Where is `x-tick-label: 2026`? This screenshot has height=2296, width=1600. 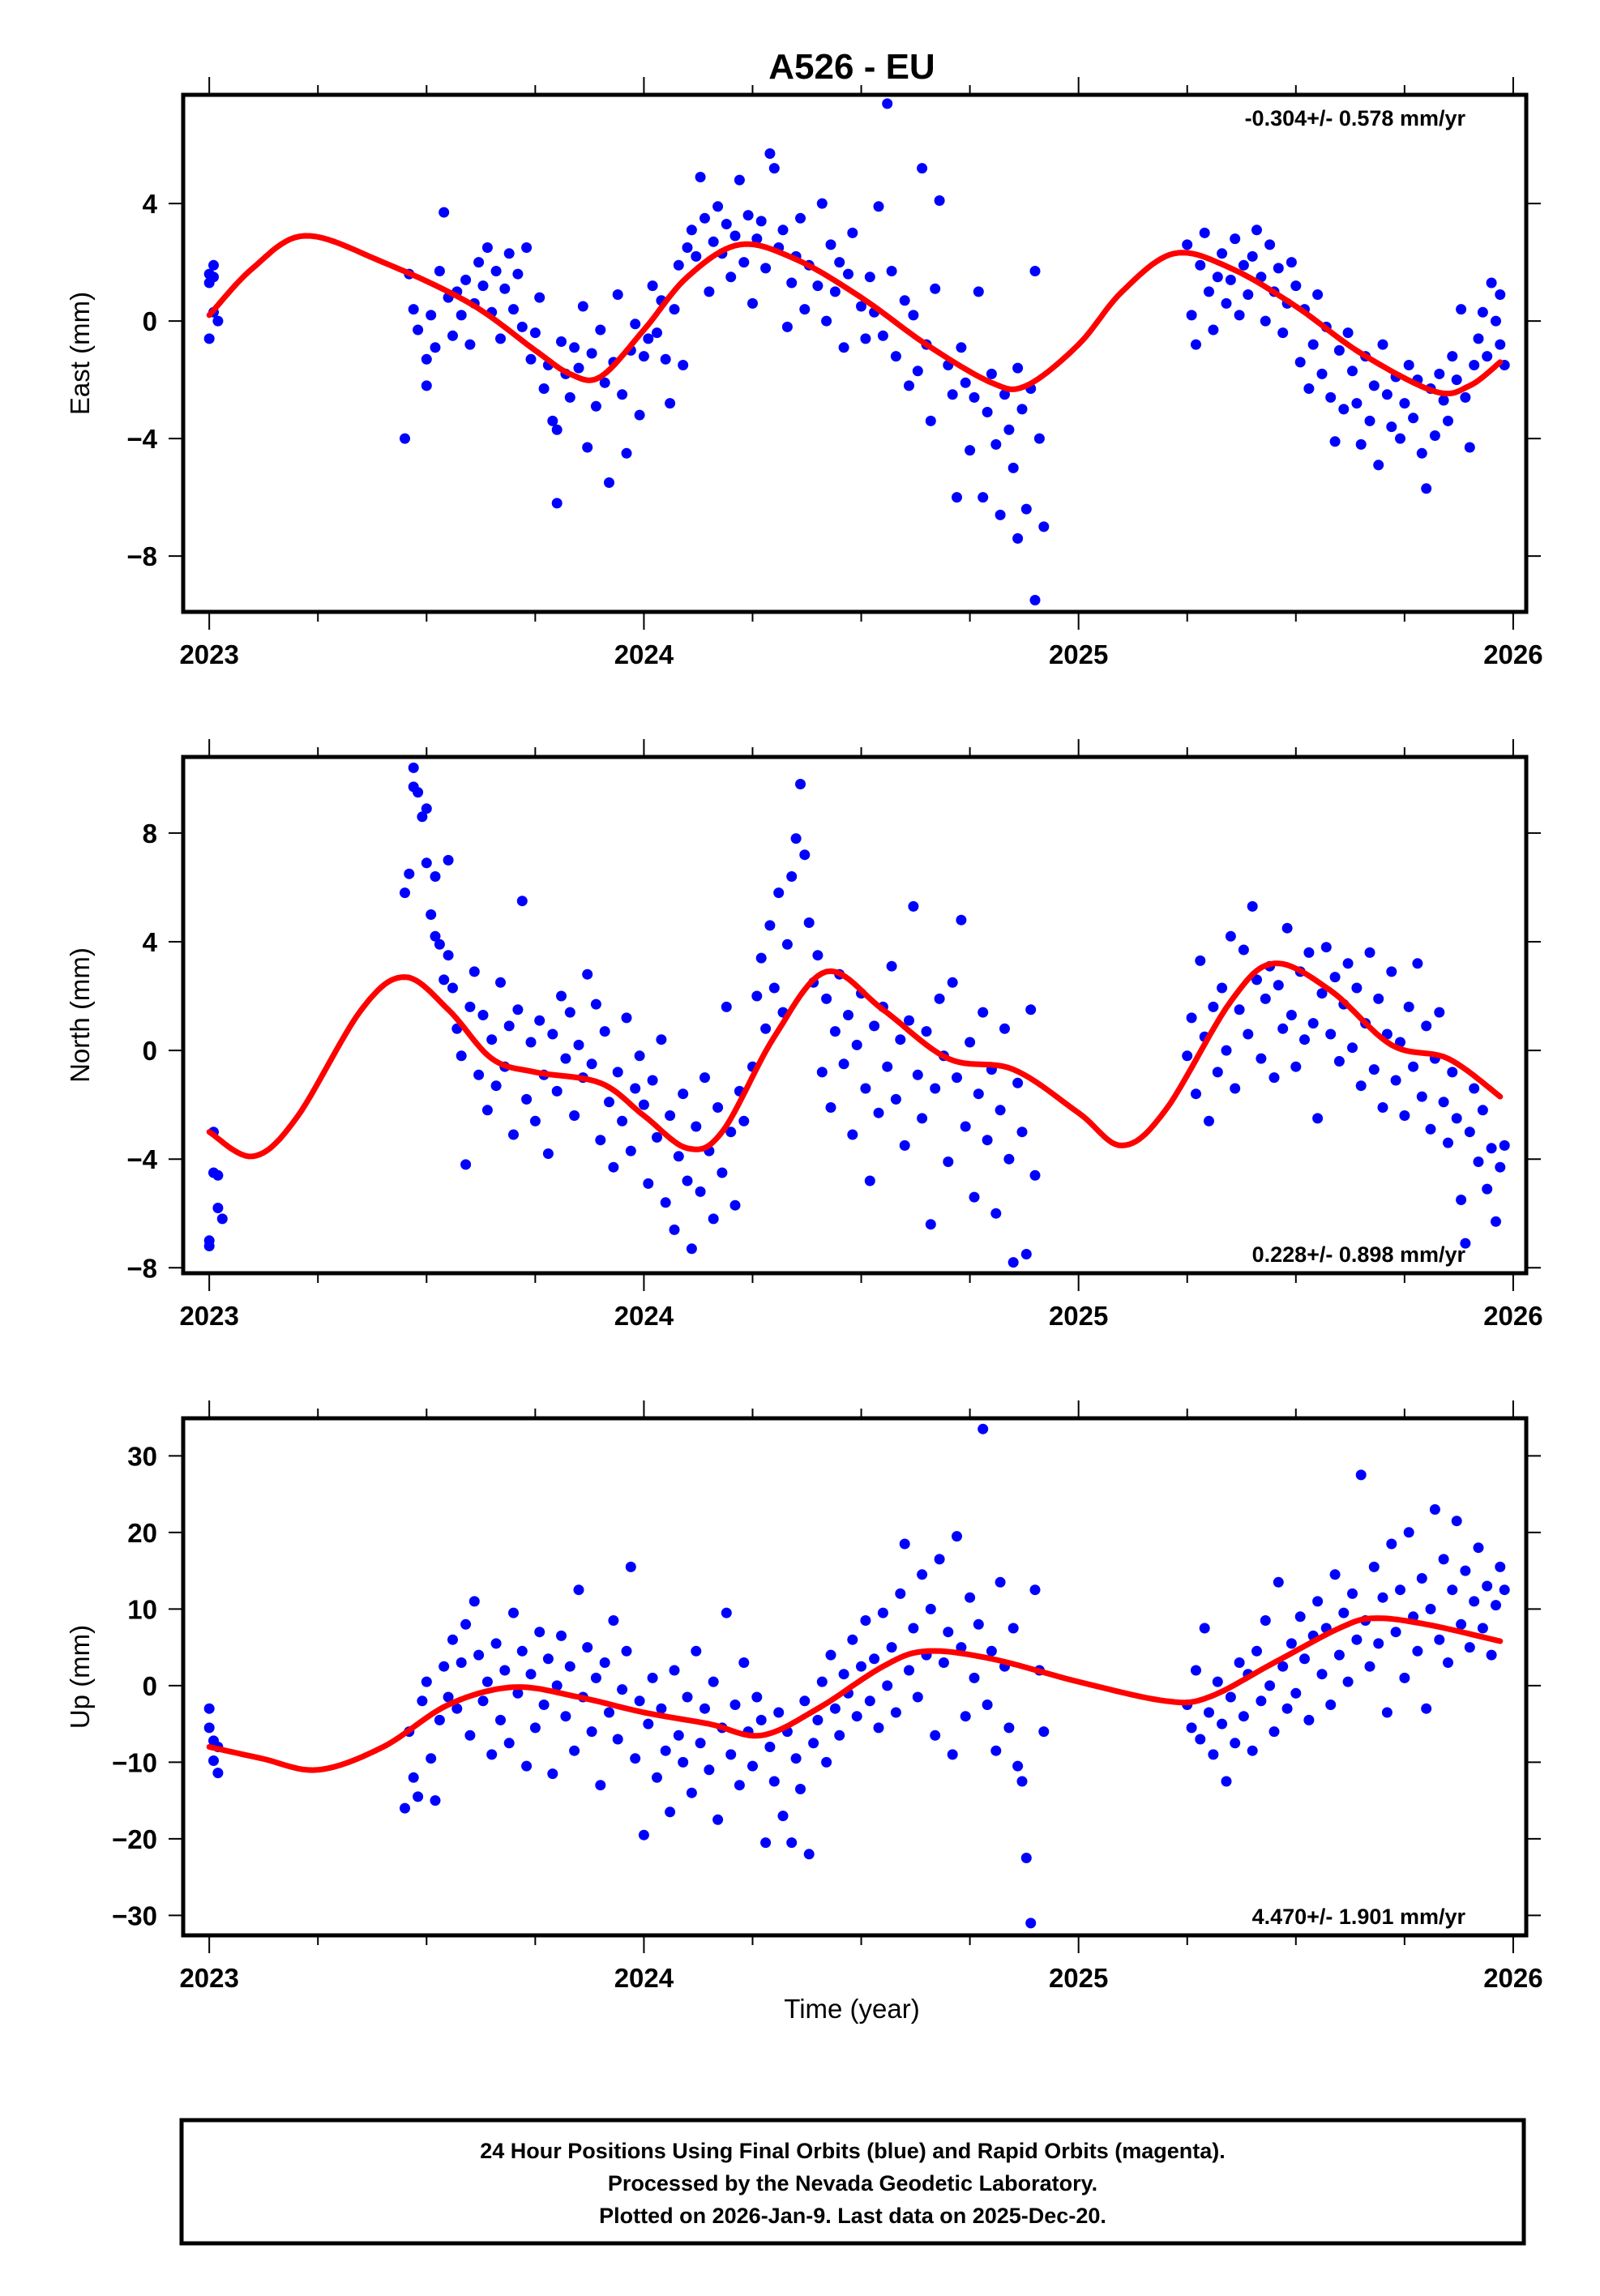 x-tick-label: 2026 is located at coordinates (1512, 1316).